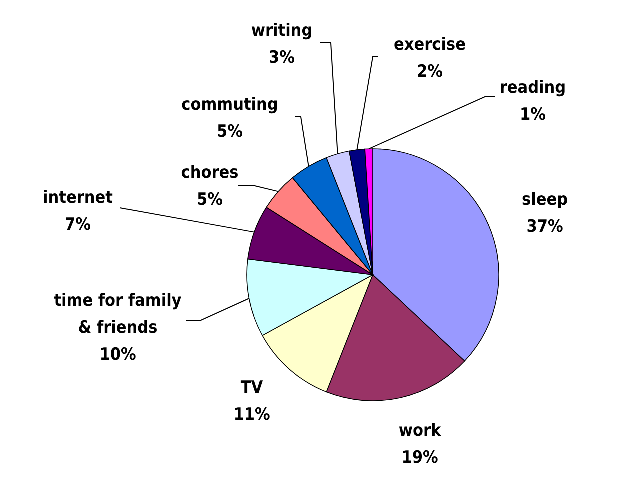 This screenshot has width=640, height=497. Describe the element at coordinates (252, 388) in the screenshot. I see `slice-label: TV` at that location.